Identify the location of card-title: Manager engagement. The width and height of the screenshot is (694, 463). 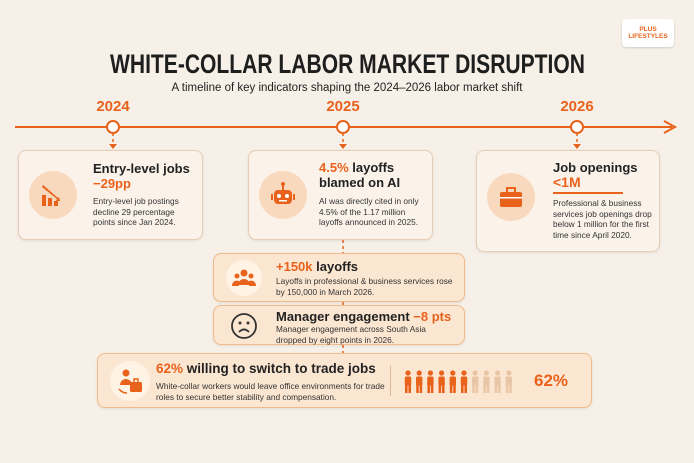
(343, 316).